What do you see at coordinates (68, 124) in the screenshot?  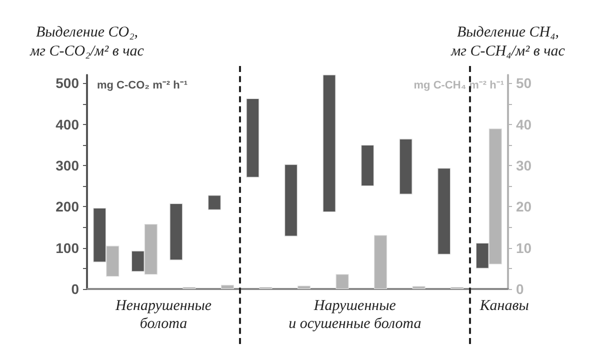 I see `y-tick-label: 400` at bounding box center [68, 124].